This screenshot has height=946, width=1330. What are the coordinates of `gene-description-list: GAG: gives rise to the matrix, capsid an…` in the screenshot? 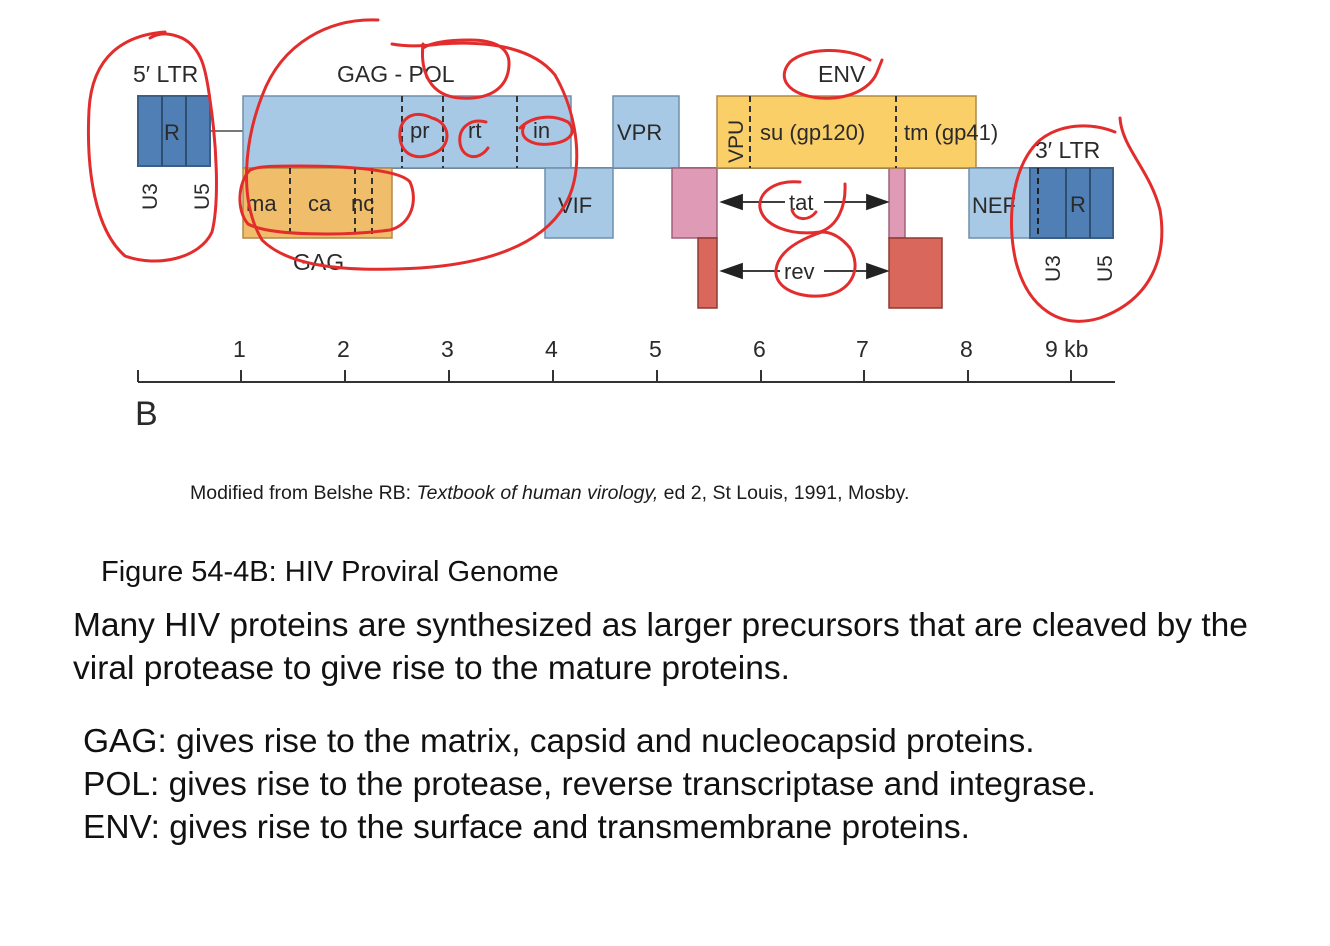 It's located at (589, 784).